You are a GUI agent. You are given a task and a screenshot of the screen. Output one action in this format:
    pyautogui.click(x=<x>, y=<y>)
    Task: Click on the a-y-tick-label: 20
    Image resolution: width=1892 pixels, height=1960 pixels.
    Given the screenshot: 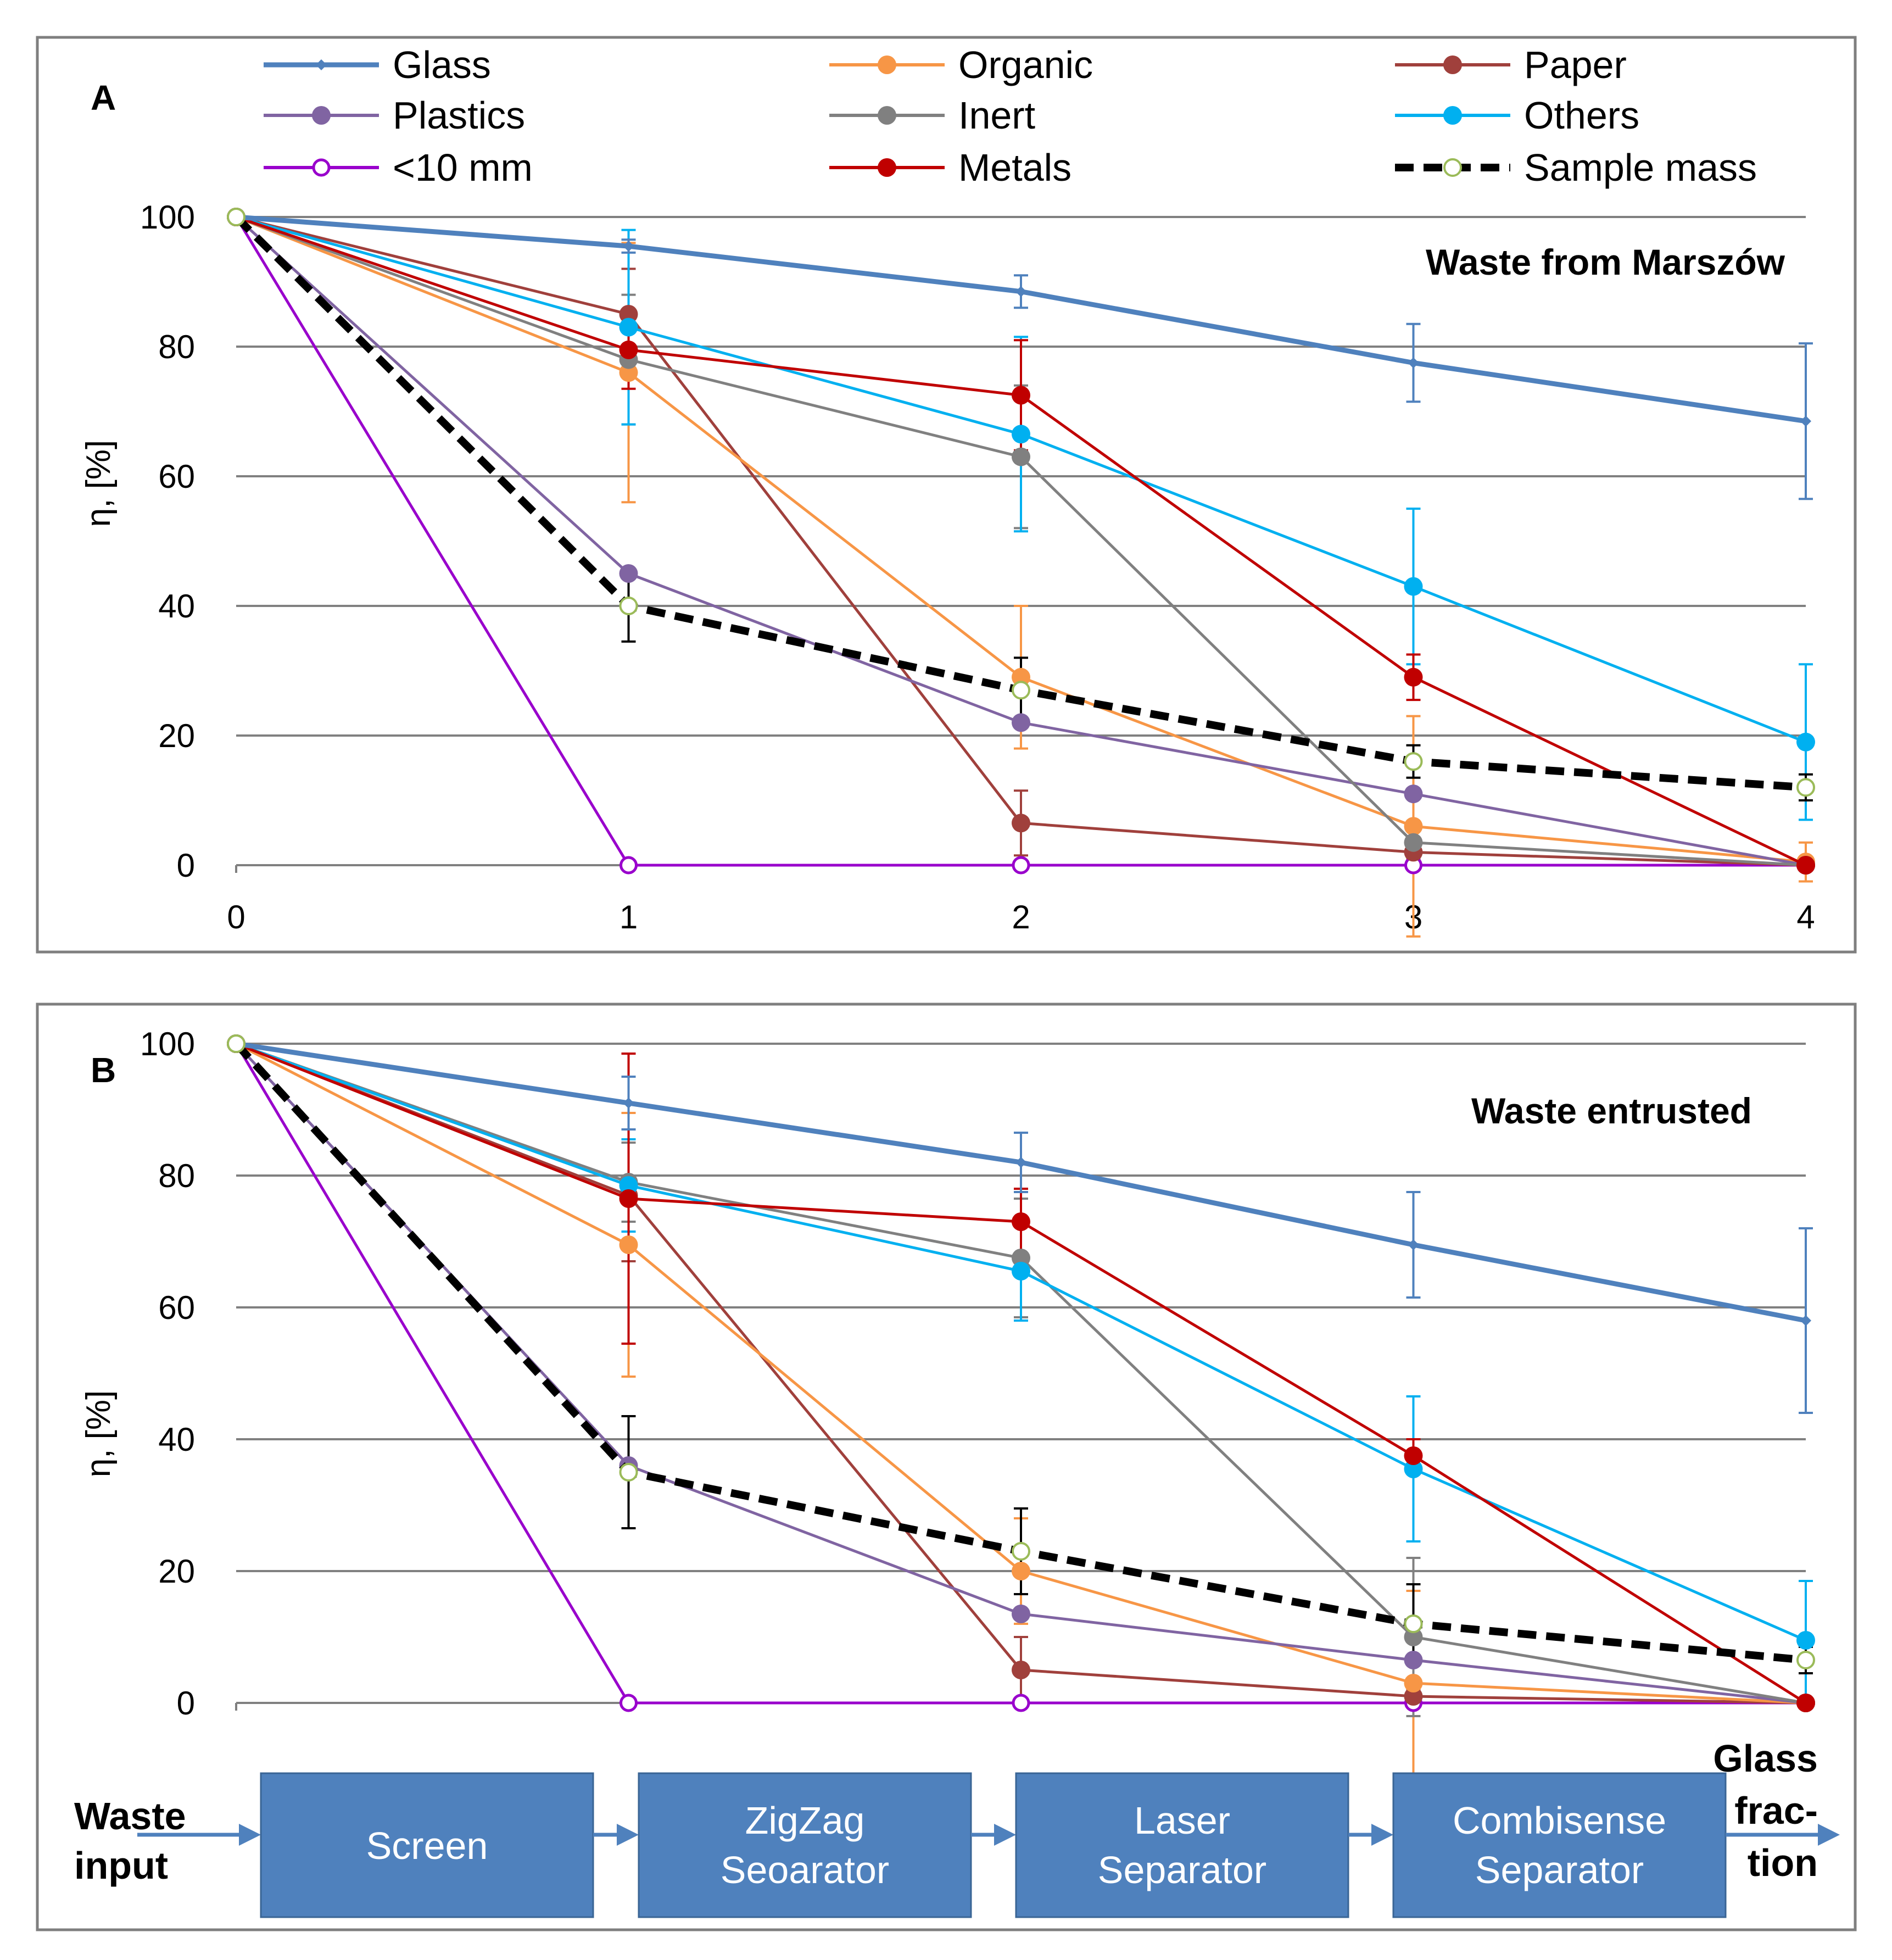 What is the action you would take?
    pyautogui.click(x=176, y=735)
    